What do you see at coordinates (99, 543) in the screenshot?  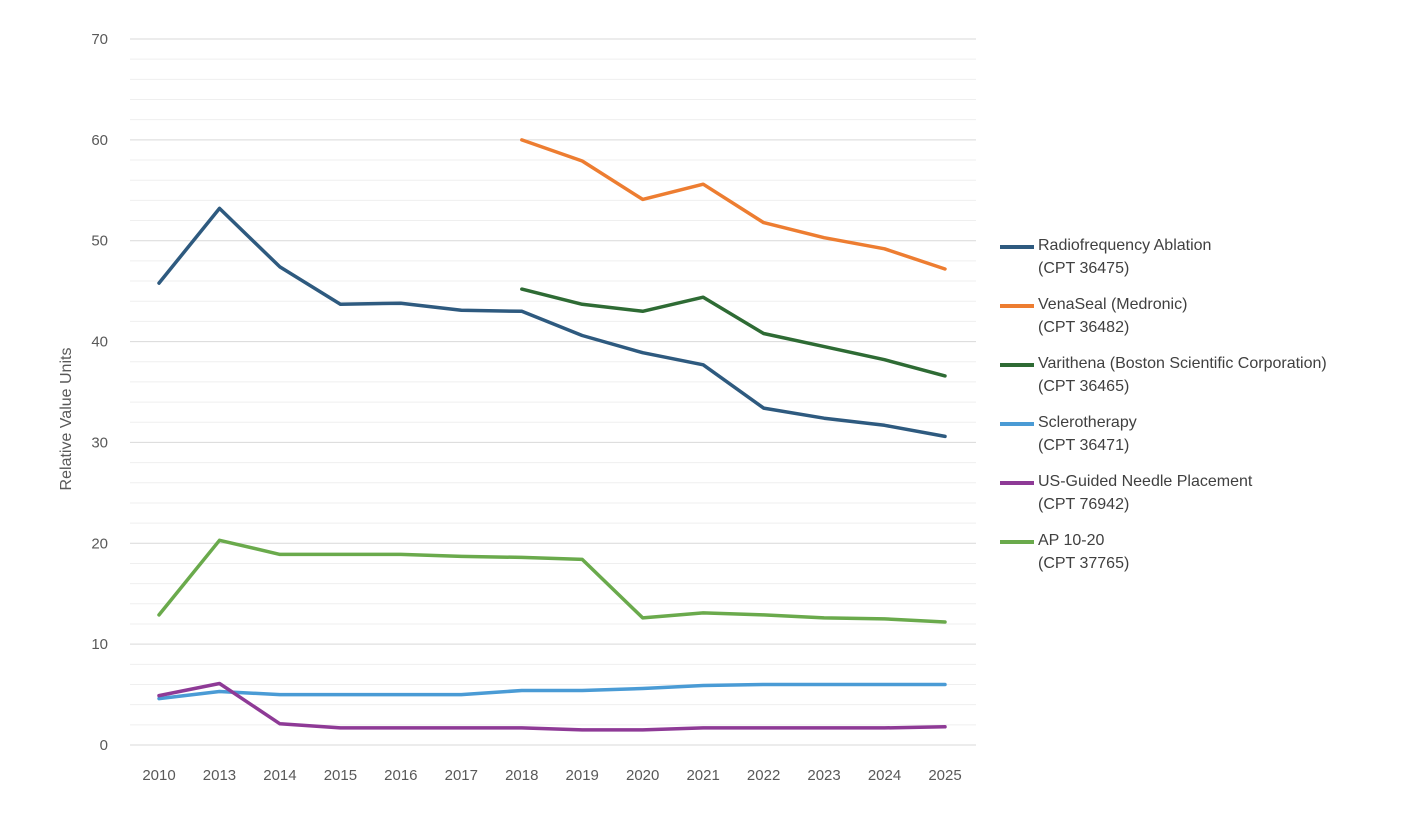 I see `y-tick-label: 20` at bounding box center [99, 543].